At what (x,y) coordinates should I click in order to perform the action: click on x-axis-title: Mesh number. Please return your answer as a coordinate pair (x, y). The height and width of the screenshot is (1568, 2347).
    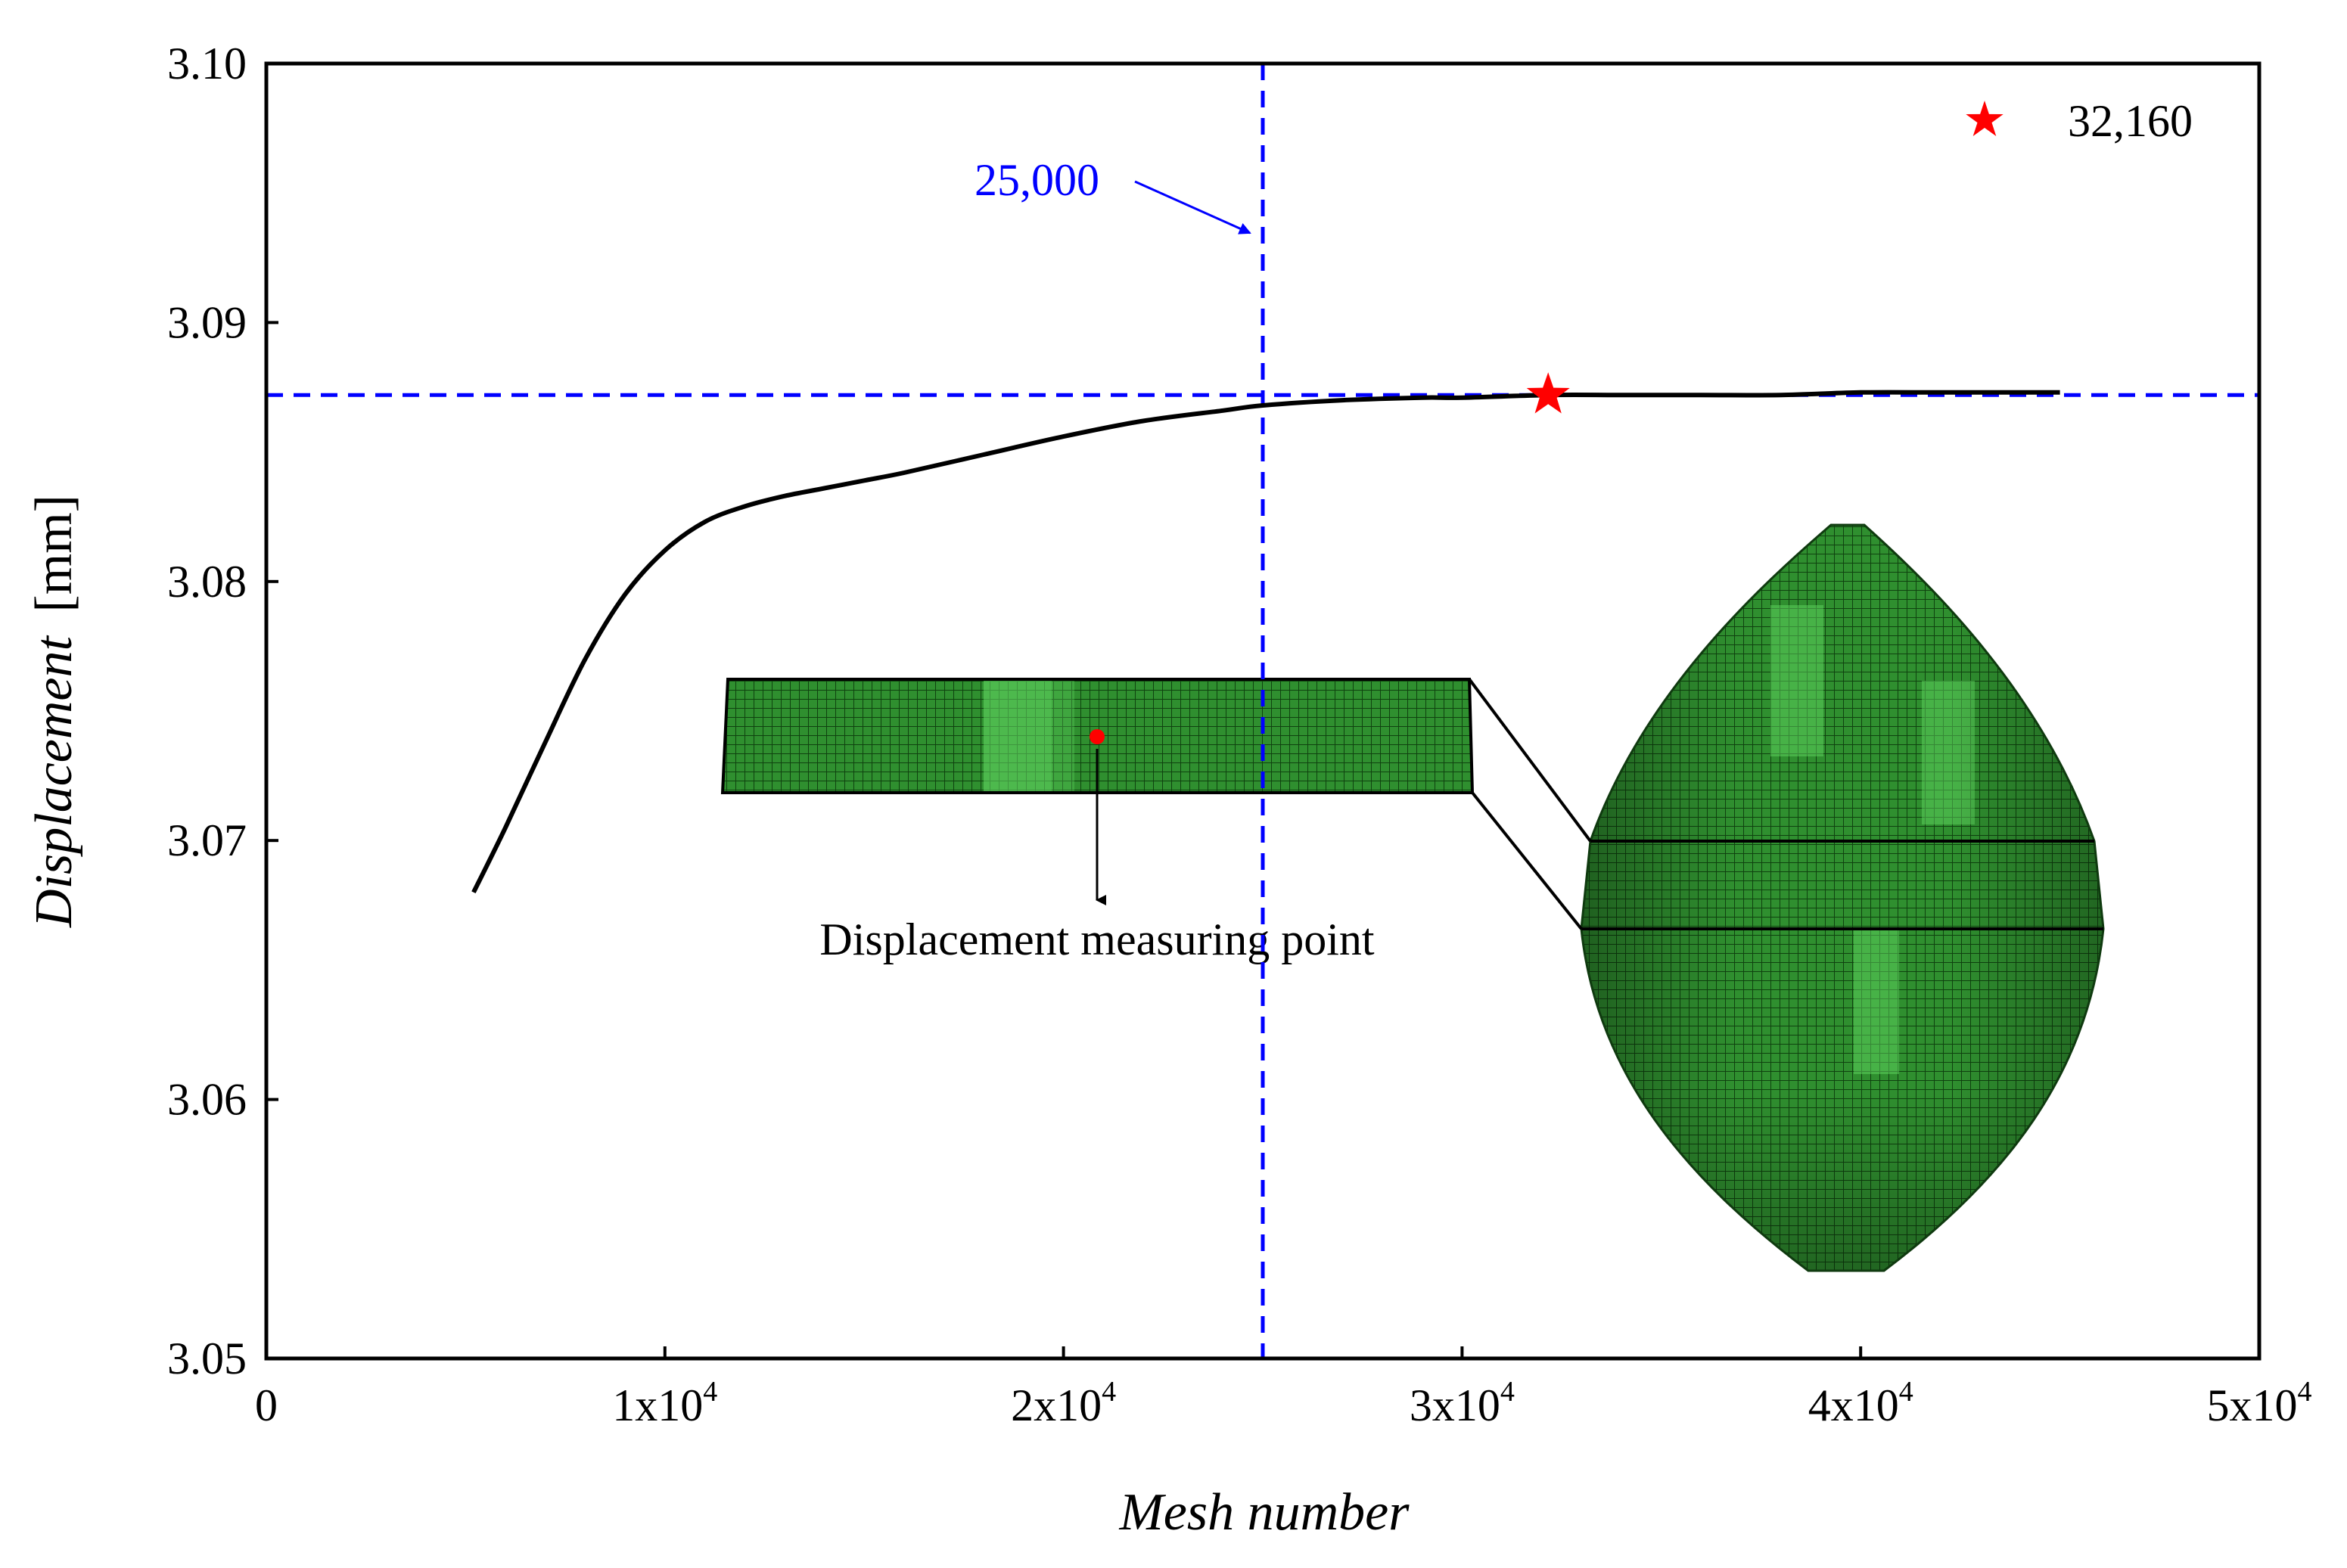
    Looking at the image, I should click on (1264, 1513).